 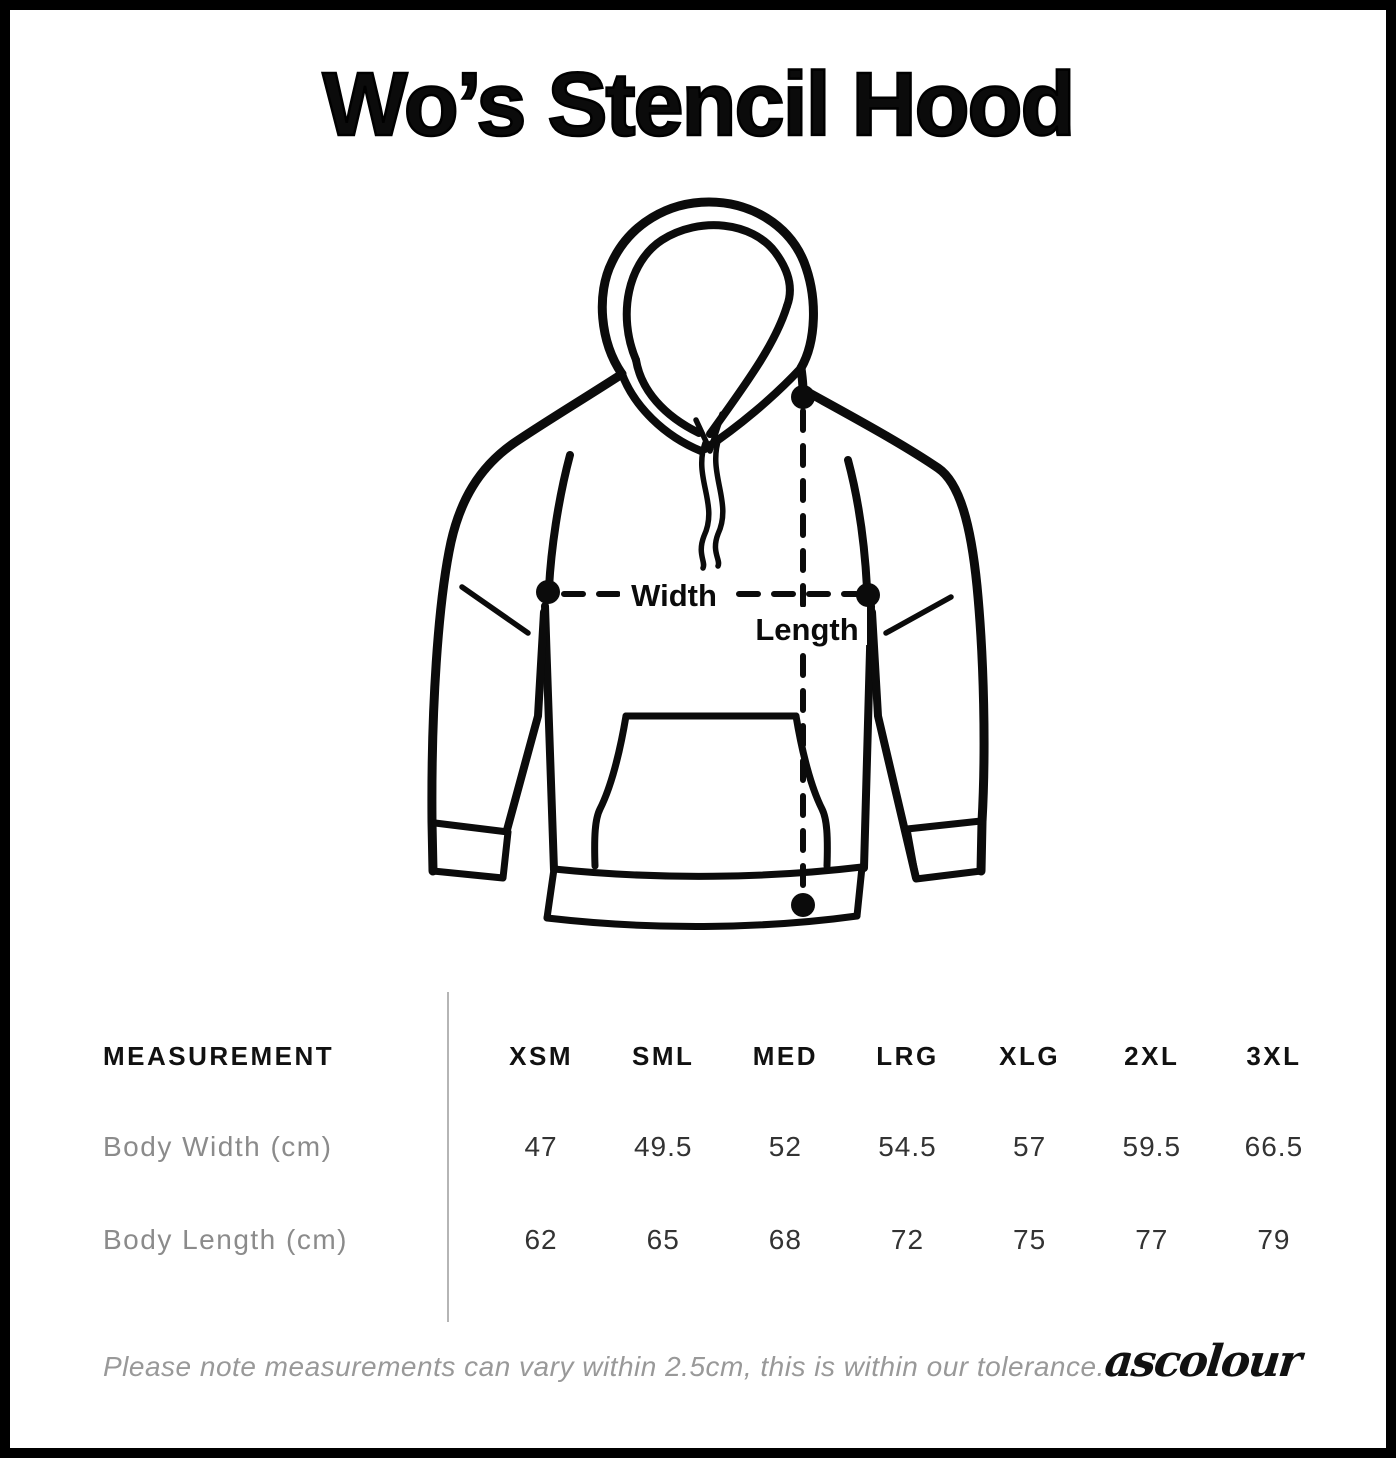 What do you see at coordinates (857, 524) in the screenshot?
I see `armhole-right` at bounding box center [857, 524].